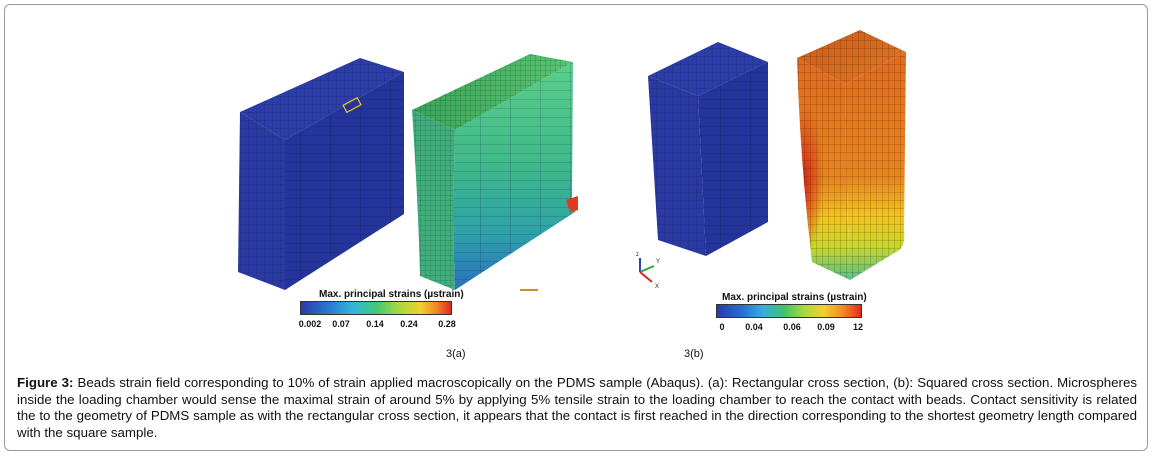 Image resolution: width=1154 pixels, height=456 pixels. What do you see at coordinates (45, 382) in the screenshot?
I see `caption-label: Figure 3:` at bounding box center [45, 382].